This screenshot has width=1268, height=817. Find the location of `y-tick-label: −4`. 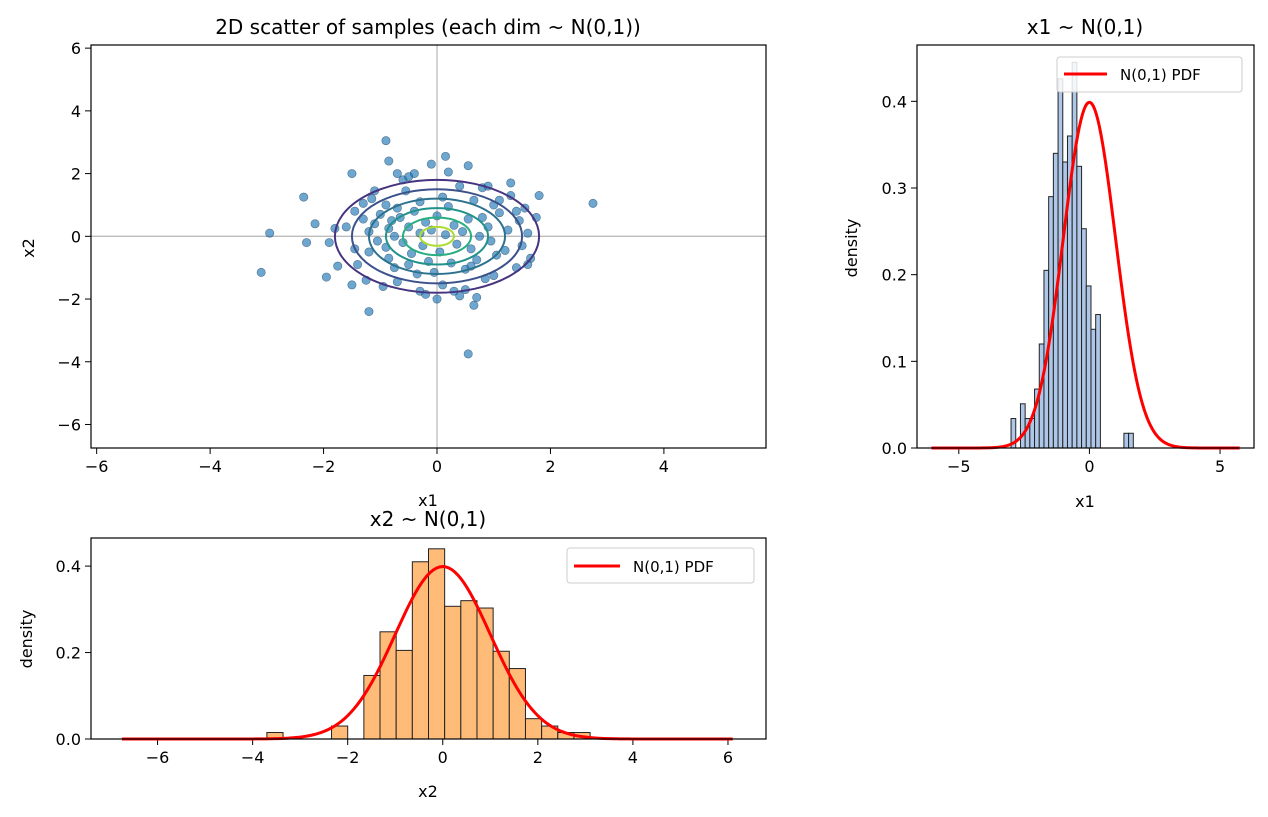

y-tick-label: −4 is located at coordinates (69, 362).